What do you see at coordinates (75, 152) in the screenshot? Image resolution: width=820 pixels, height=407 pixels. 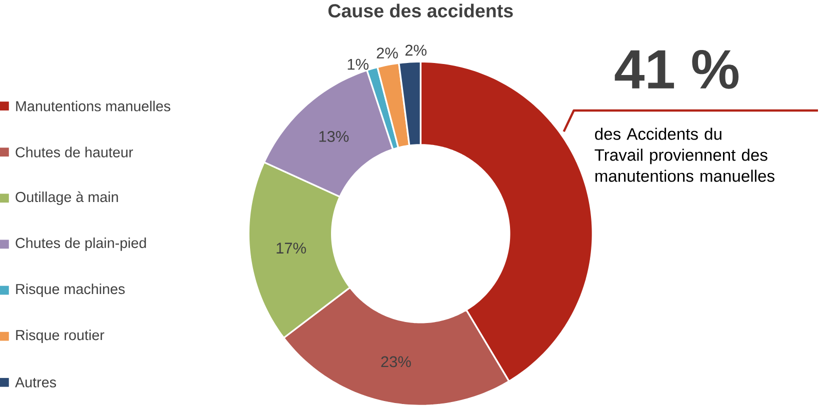 I see `legend-label: Chutes de hauteur` at bounding box center [75, 152].